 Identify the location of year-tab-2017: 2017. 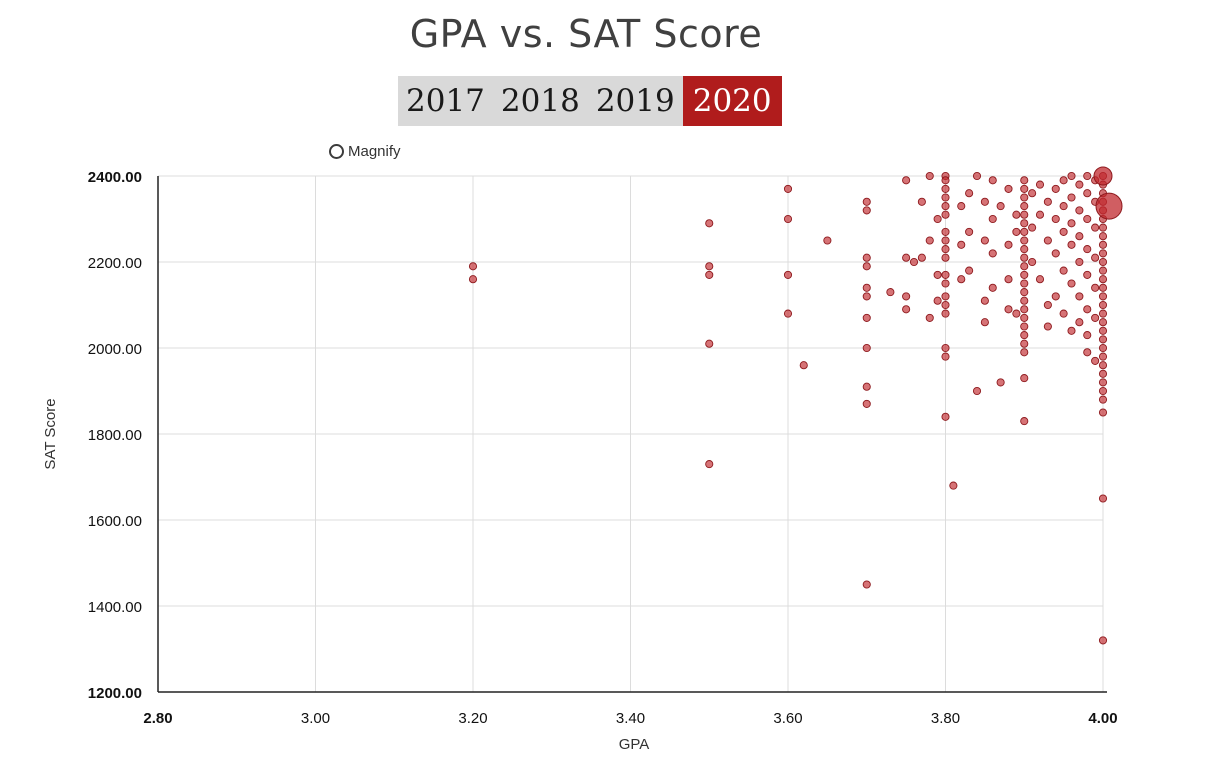
(445, 101).